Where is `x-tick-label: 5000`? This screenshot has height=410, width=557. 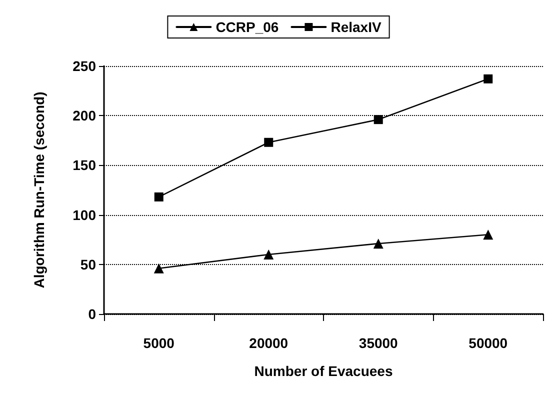 x-tick-label: 5000 is located at coordinates (159, 343).